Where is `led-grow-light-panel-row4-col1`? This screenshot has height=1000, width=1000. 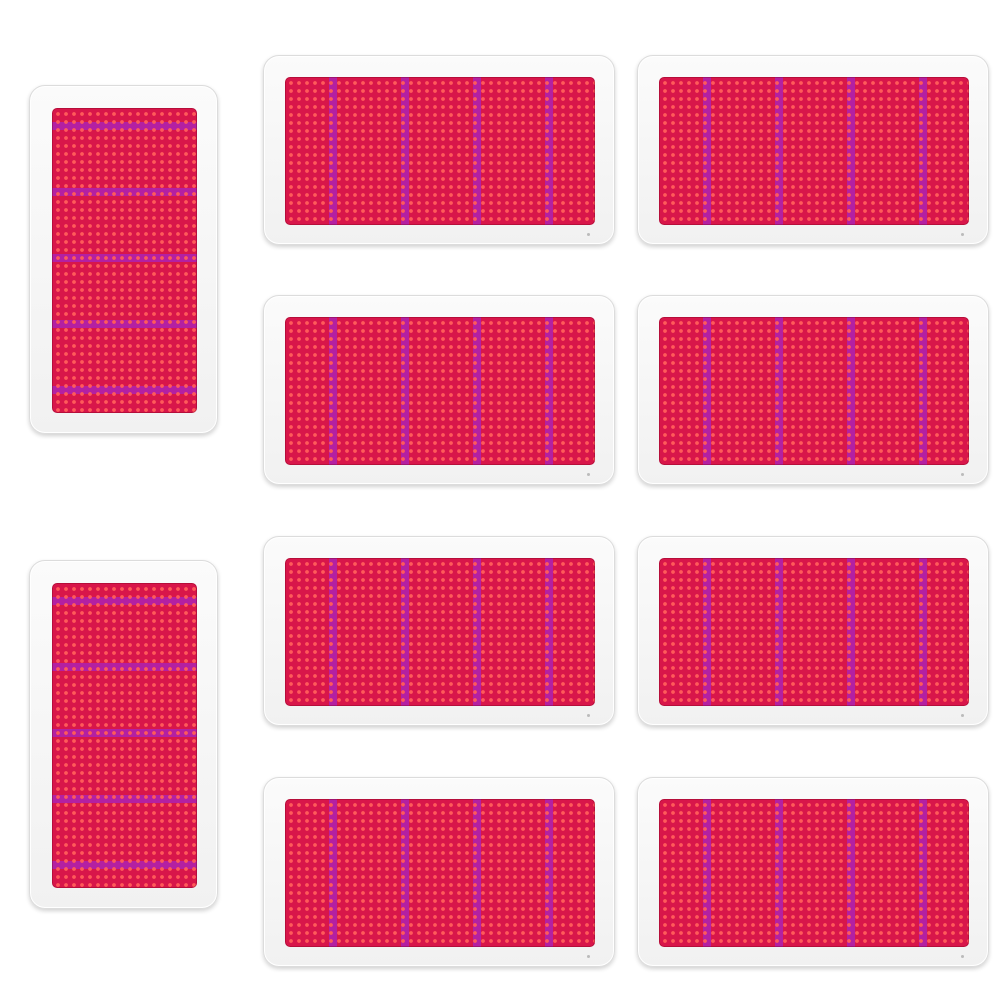
led-grow-light-panel-row4-col1 is located at coordinates (439, 872).